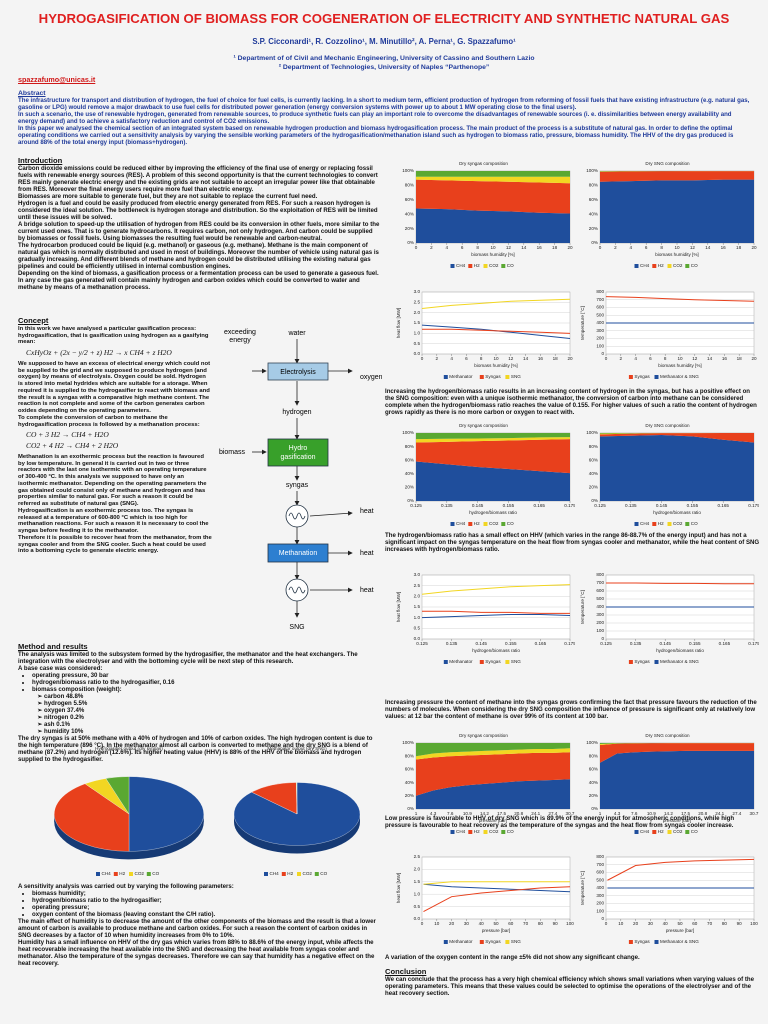  I want to click on bullet: oxygen 37.4%, so click(212, 710).